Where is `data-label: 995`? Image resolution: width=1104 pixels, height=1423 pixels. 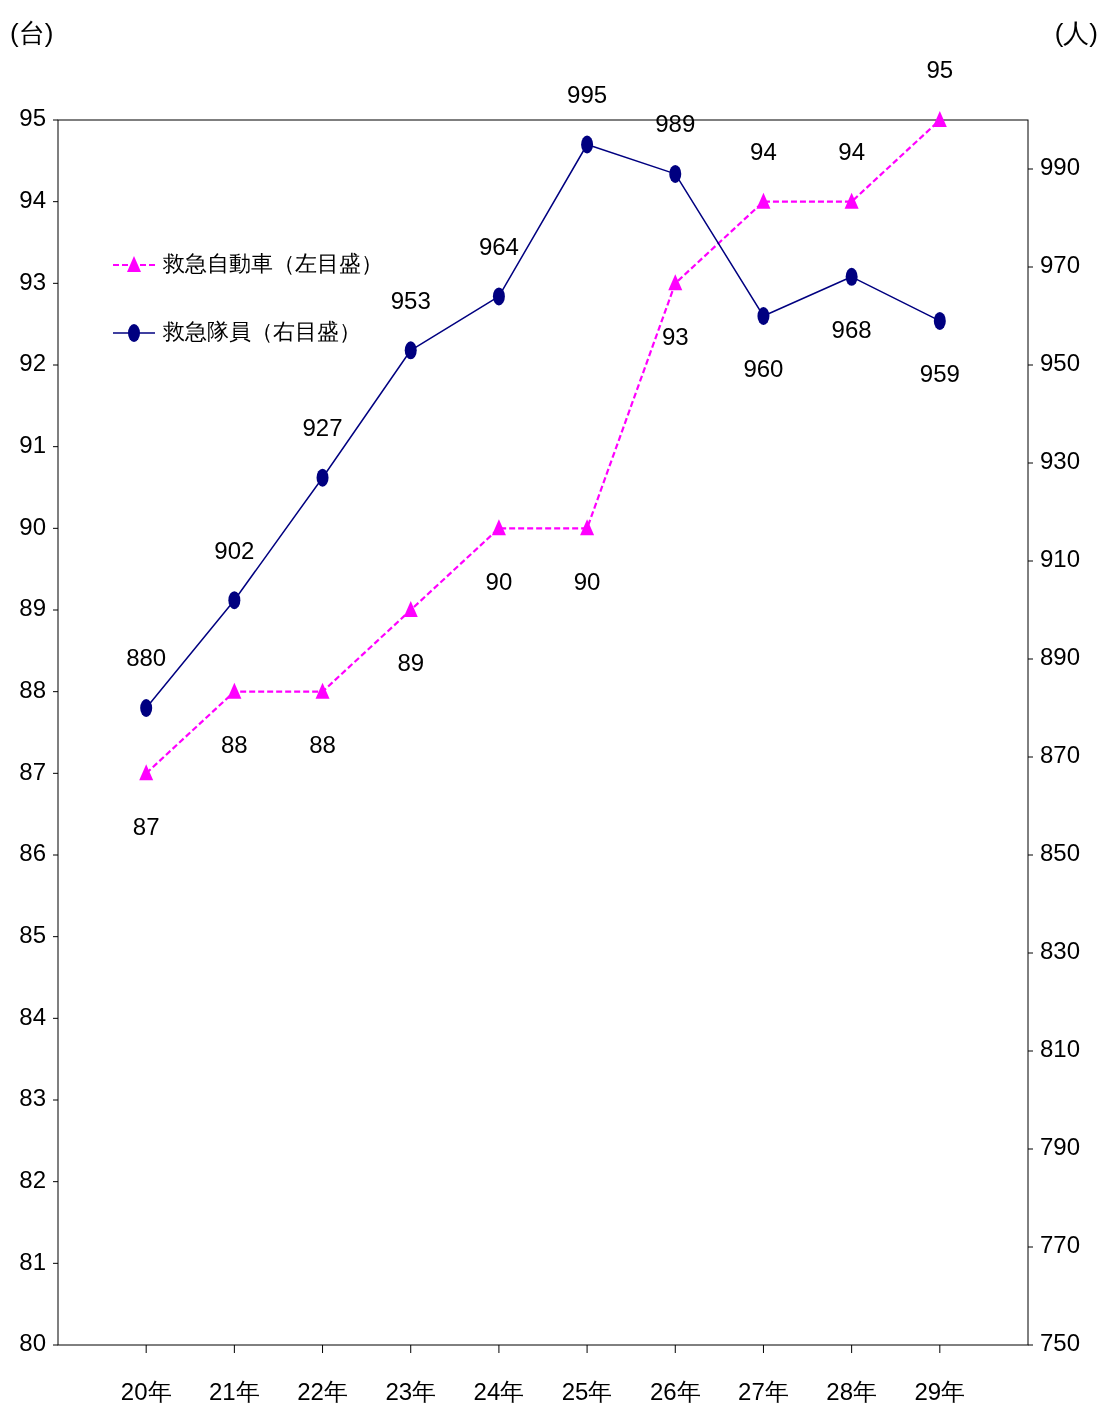 data-label: 995 is located at coordinates (587, 94).